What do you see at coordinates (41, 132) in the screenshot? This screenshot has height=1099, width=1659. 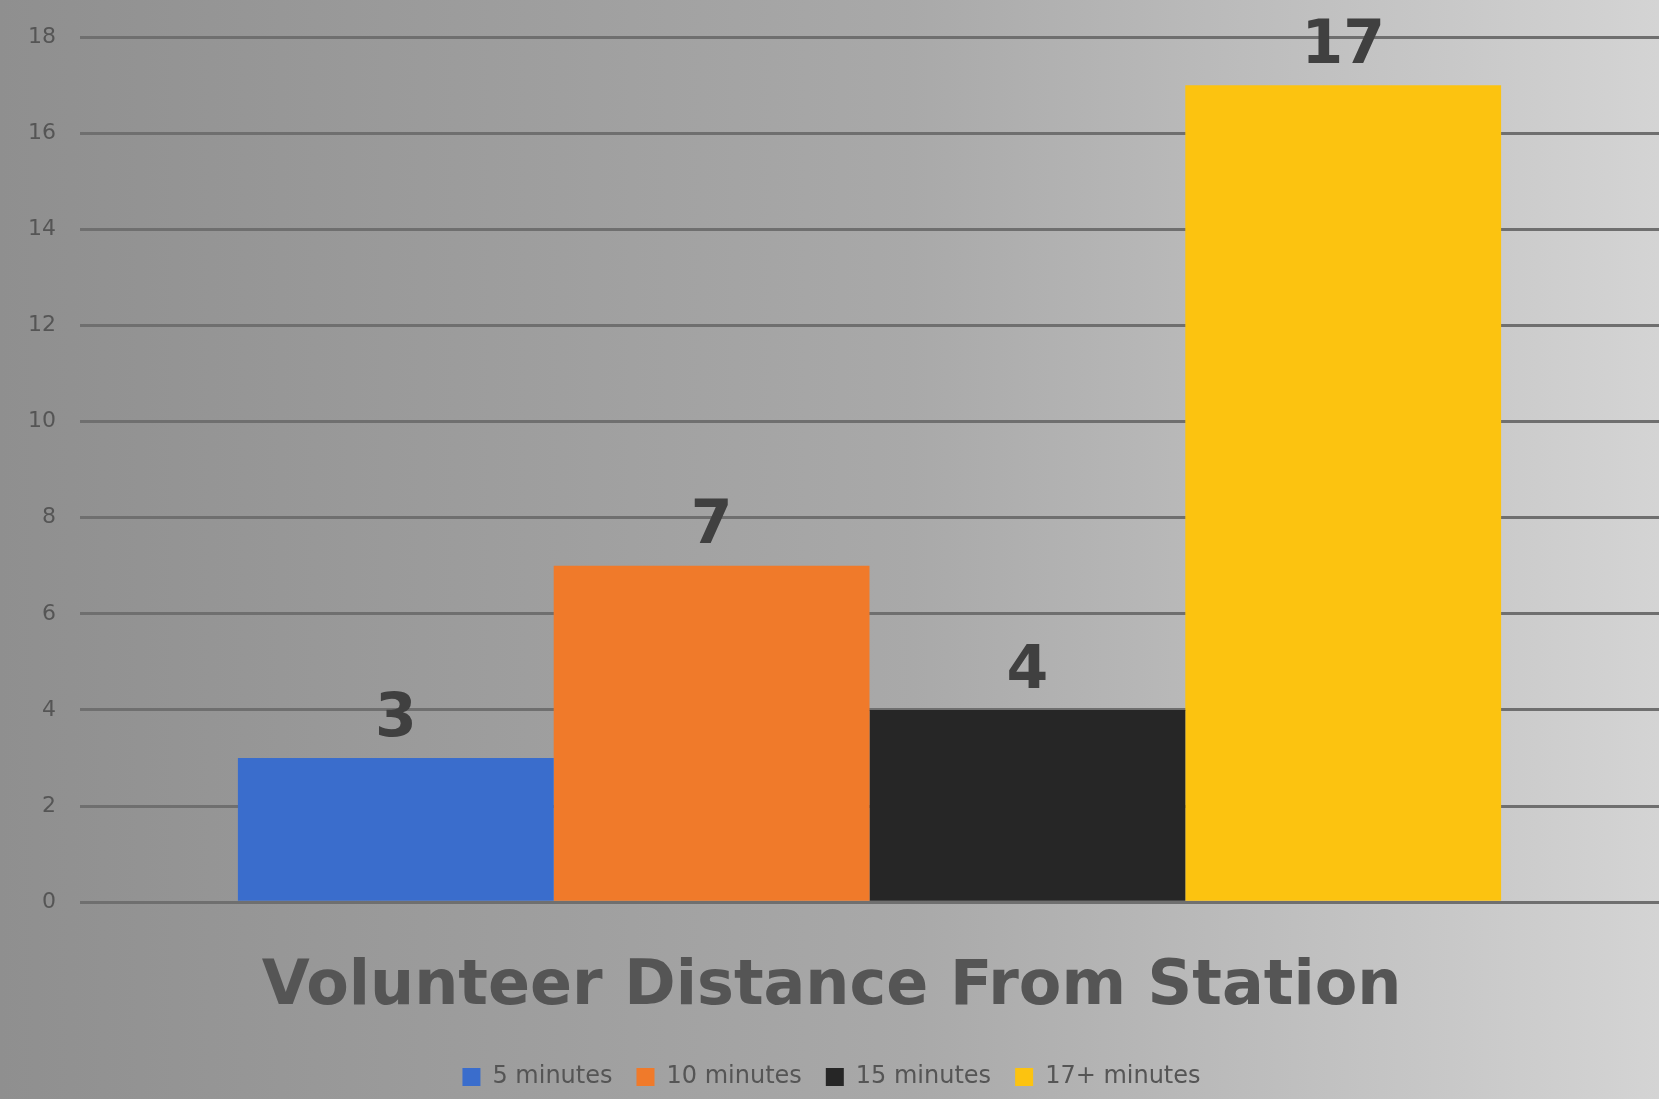 I see `y-tick-label: 16` at bounding box center [41, 132].